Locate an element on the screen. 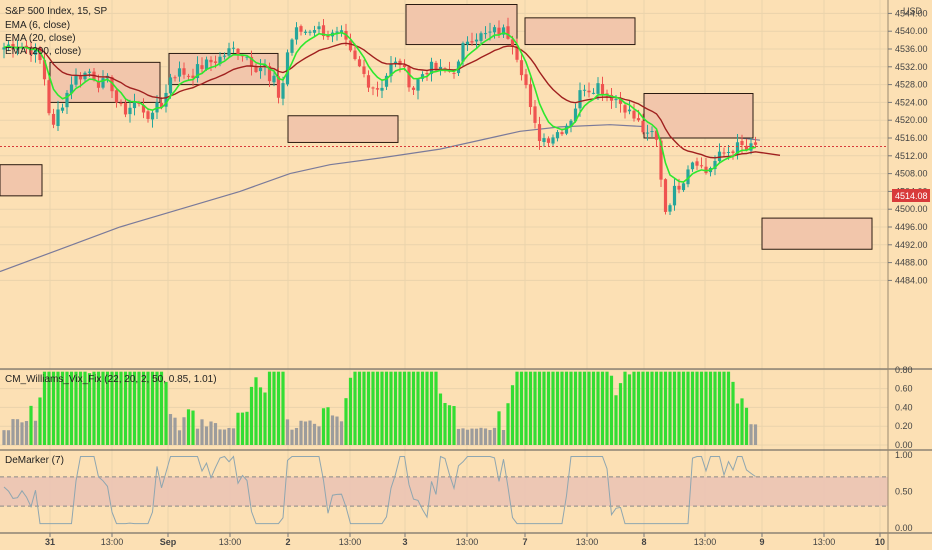 Image resolution: width=932 pixels, height=550 pixels. price-tick-label: 4484.00 is located at coordinates (911, 280).